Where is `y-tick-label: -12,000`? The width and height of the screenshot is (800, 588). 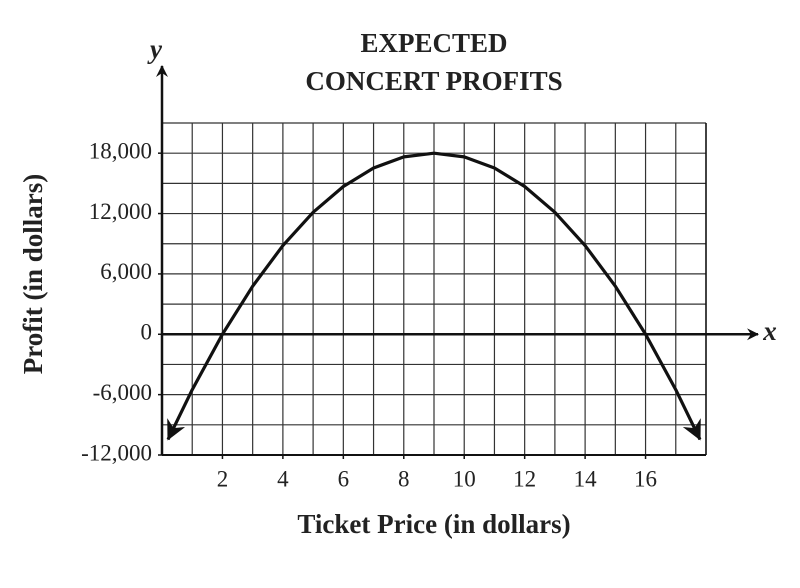 y-tick-label: -12,000 is located at coordinates (116, 452).